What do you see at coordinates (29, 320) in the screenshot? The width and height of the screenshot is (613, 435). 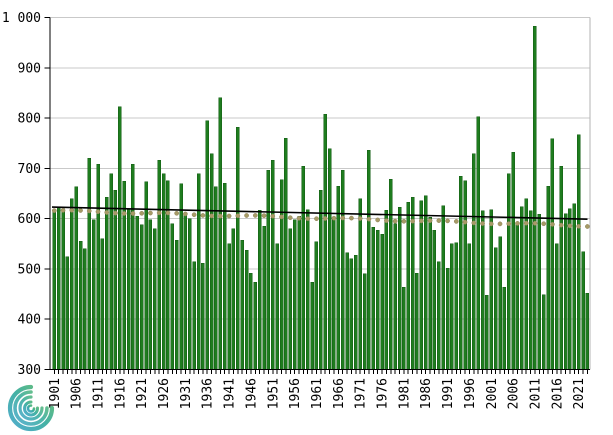 I see `y-tick-label: 400` at bounding box center [29, 320].